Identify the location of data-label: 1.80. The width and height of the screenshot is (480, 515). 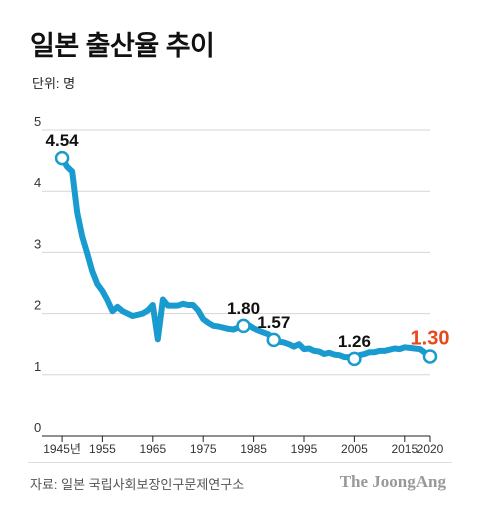
(243, 308).